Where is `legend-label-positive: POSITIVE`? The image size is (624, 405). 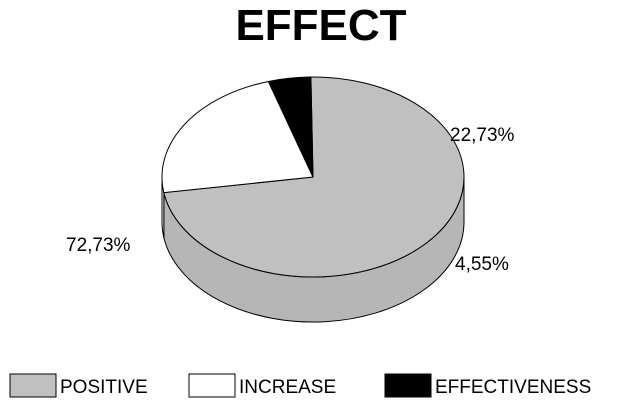
legend-label-positive: POSITIVE is located at coordinates (104, 387).